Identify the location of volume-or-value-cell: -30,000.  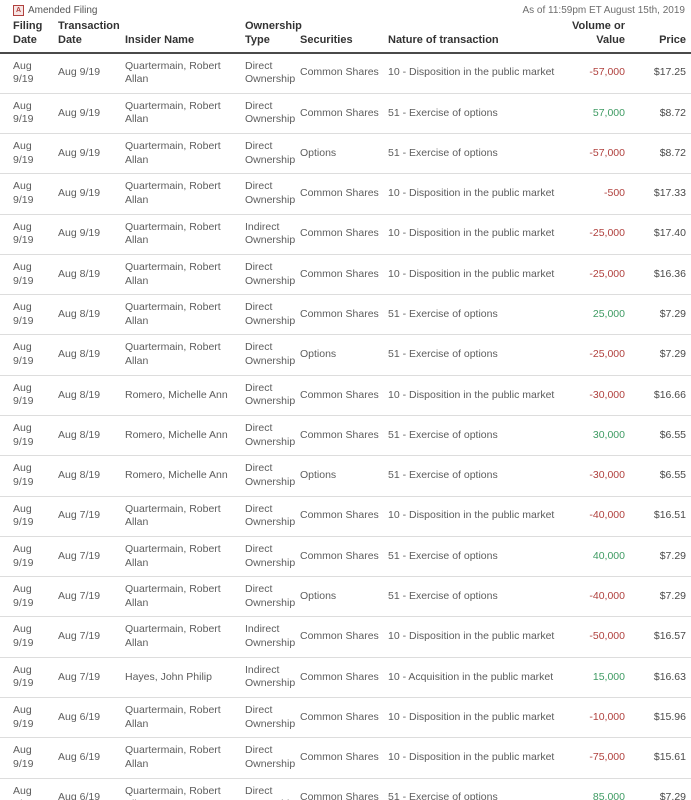
(596, 476).